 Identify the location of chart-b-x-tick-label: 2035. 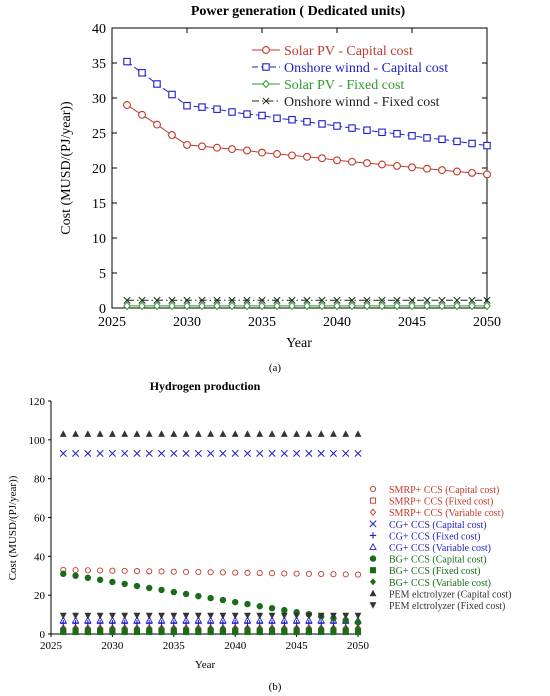
(174, 646).